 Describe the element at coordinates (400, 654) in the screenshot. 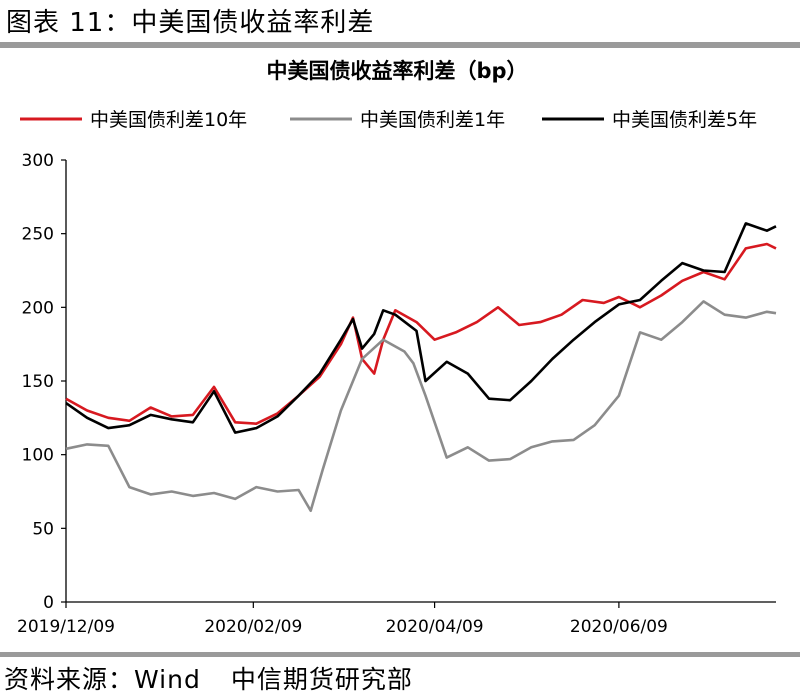

I see `bottom-rule` at that location.